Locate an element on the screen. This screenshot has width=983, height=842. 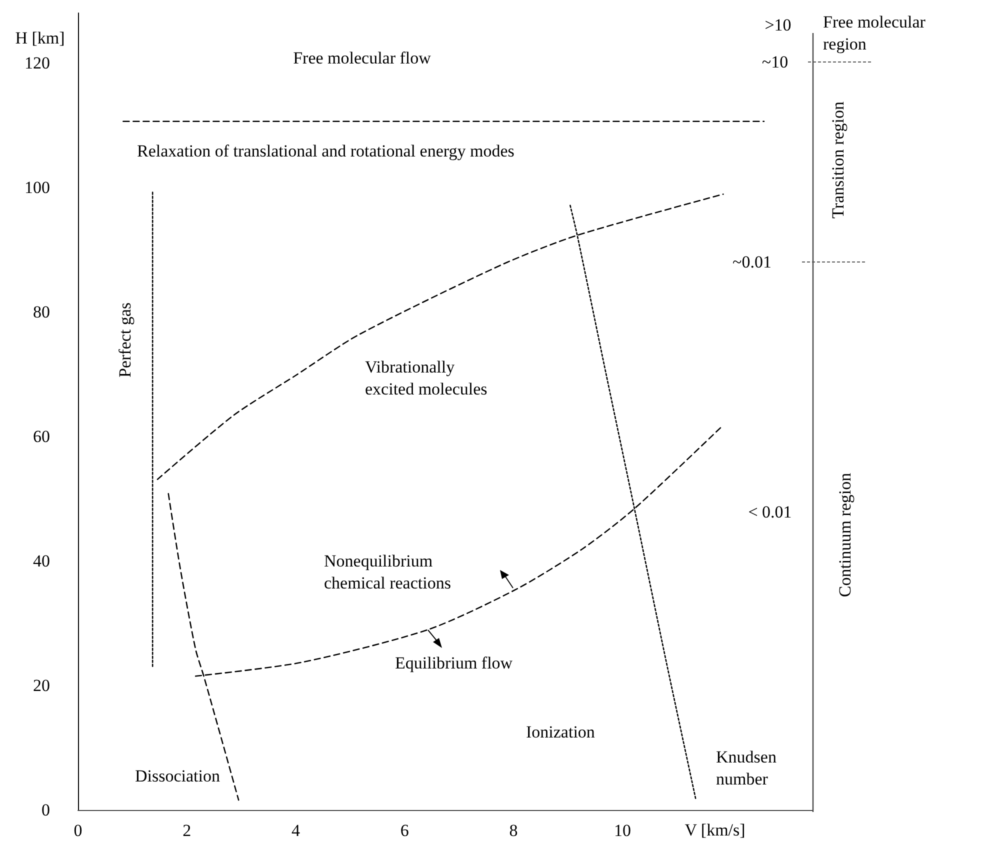
annotation: Free molecular flow is located at coordinates (362, 58).